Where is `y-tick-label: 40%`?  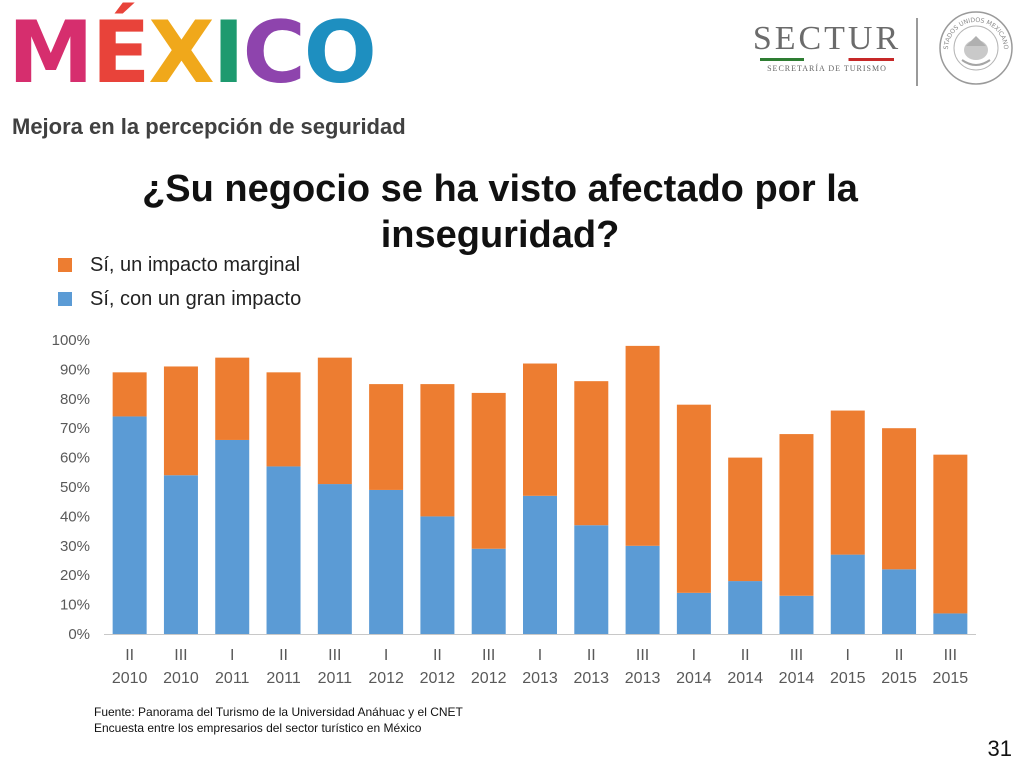
y-tick-label: 40% is located at coordinates (75, 516).